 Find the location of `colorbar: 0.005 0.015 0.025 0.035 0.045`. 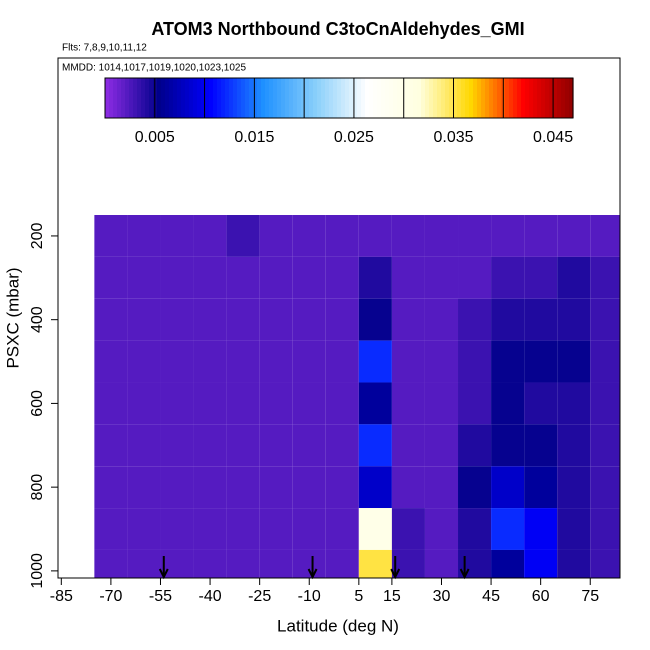

colorbar: 0.005 0.015 0.025 0.035 0.045 is located at coordinates (339, 111).